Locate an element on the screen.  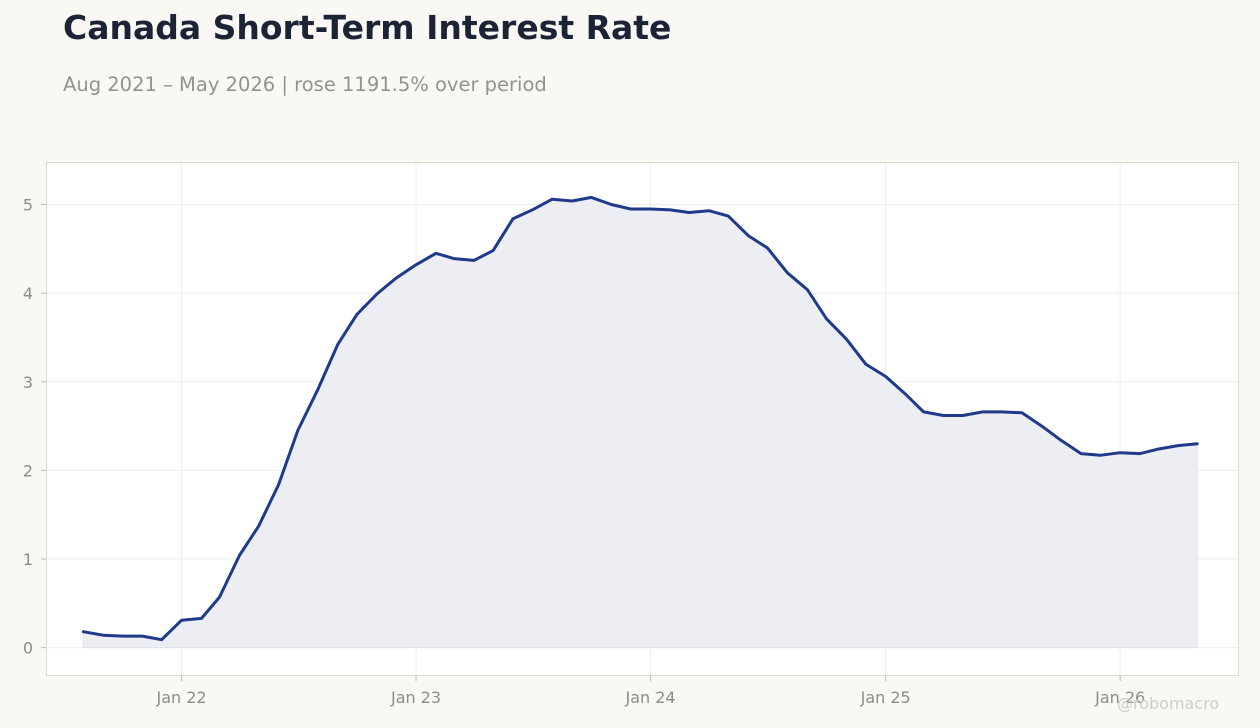
y-tick-label: 2 is located at coordinates (28, 470).